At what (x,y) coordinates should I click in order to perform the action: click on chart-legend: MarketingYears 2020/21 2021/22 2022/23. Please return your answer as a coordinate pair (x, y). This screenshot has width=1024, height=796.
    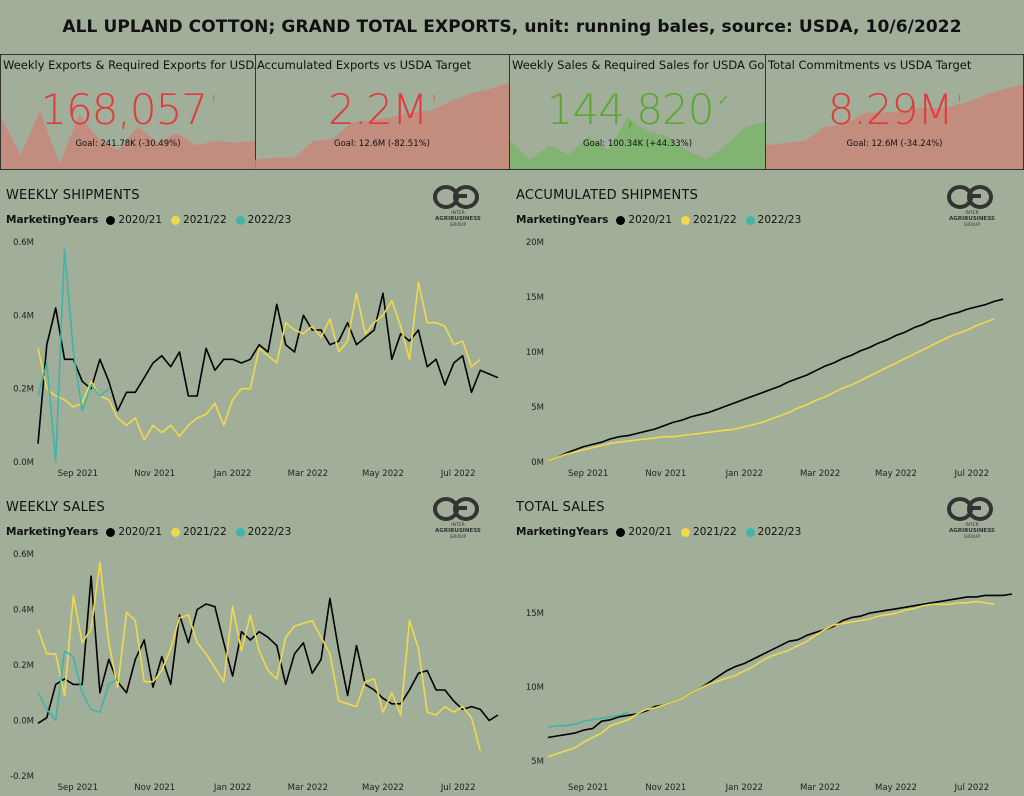
    Looking at the image, I should click on (151, 220).